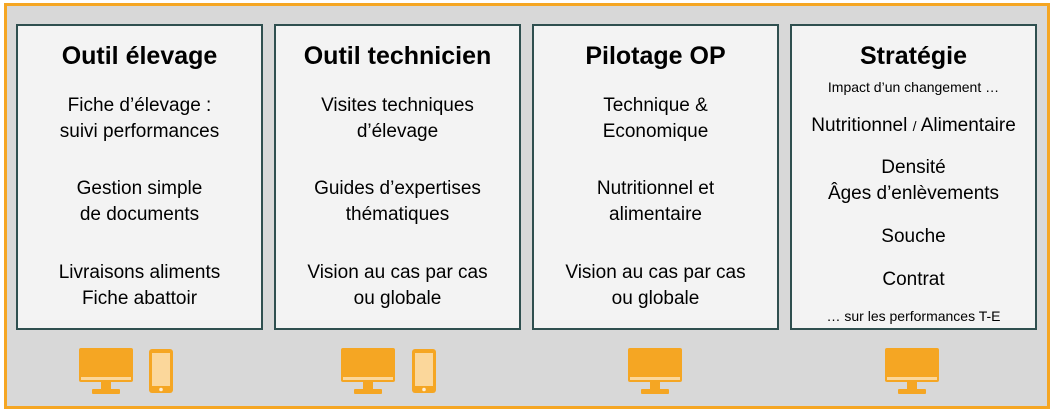  I want to click on card-item: Guides d’expertises thématiques, so click(397, 201).